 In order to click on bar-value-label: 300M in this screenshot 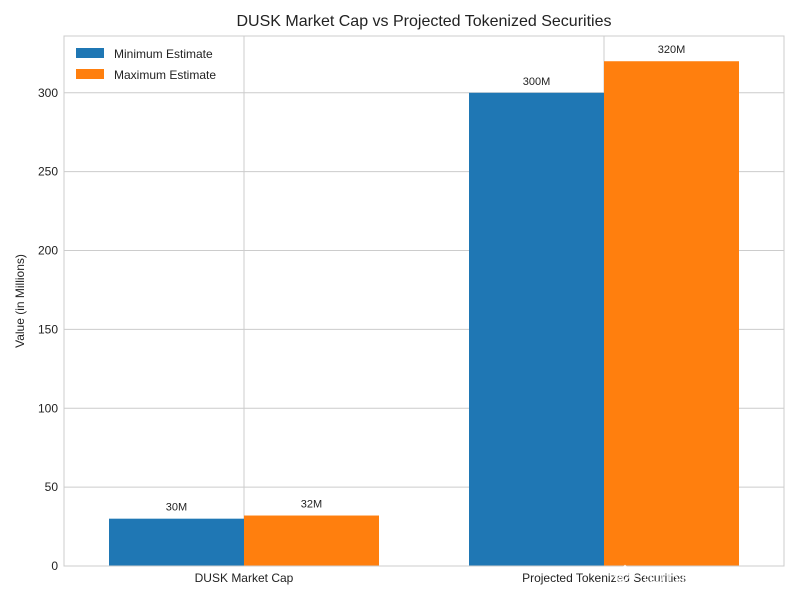, I will do `click(537, 82)`.